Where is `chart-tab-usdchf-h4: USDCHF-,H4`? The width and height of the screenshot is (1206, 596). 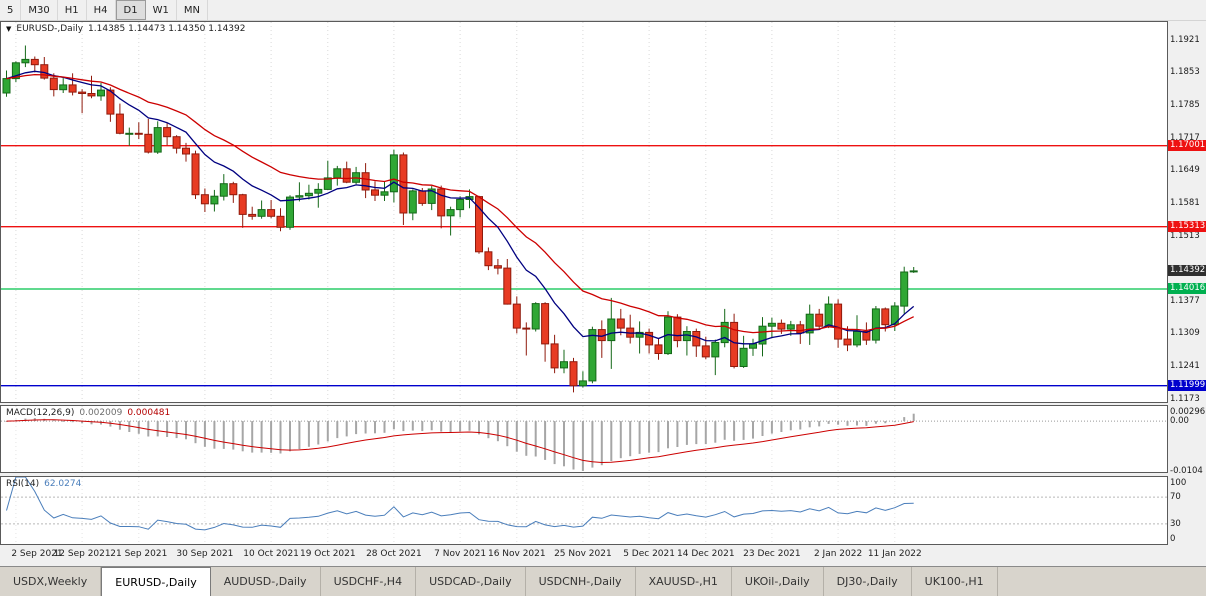
chart-tab-usdchf-h4: USDCHF-,H4 is located at coordinates (369, 581).